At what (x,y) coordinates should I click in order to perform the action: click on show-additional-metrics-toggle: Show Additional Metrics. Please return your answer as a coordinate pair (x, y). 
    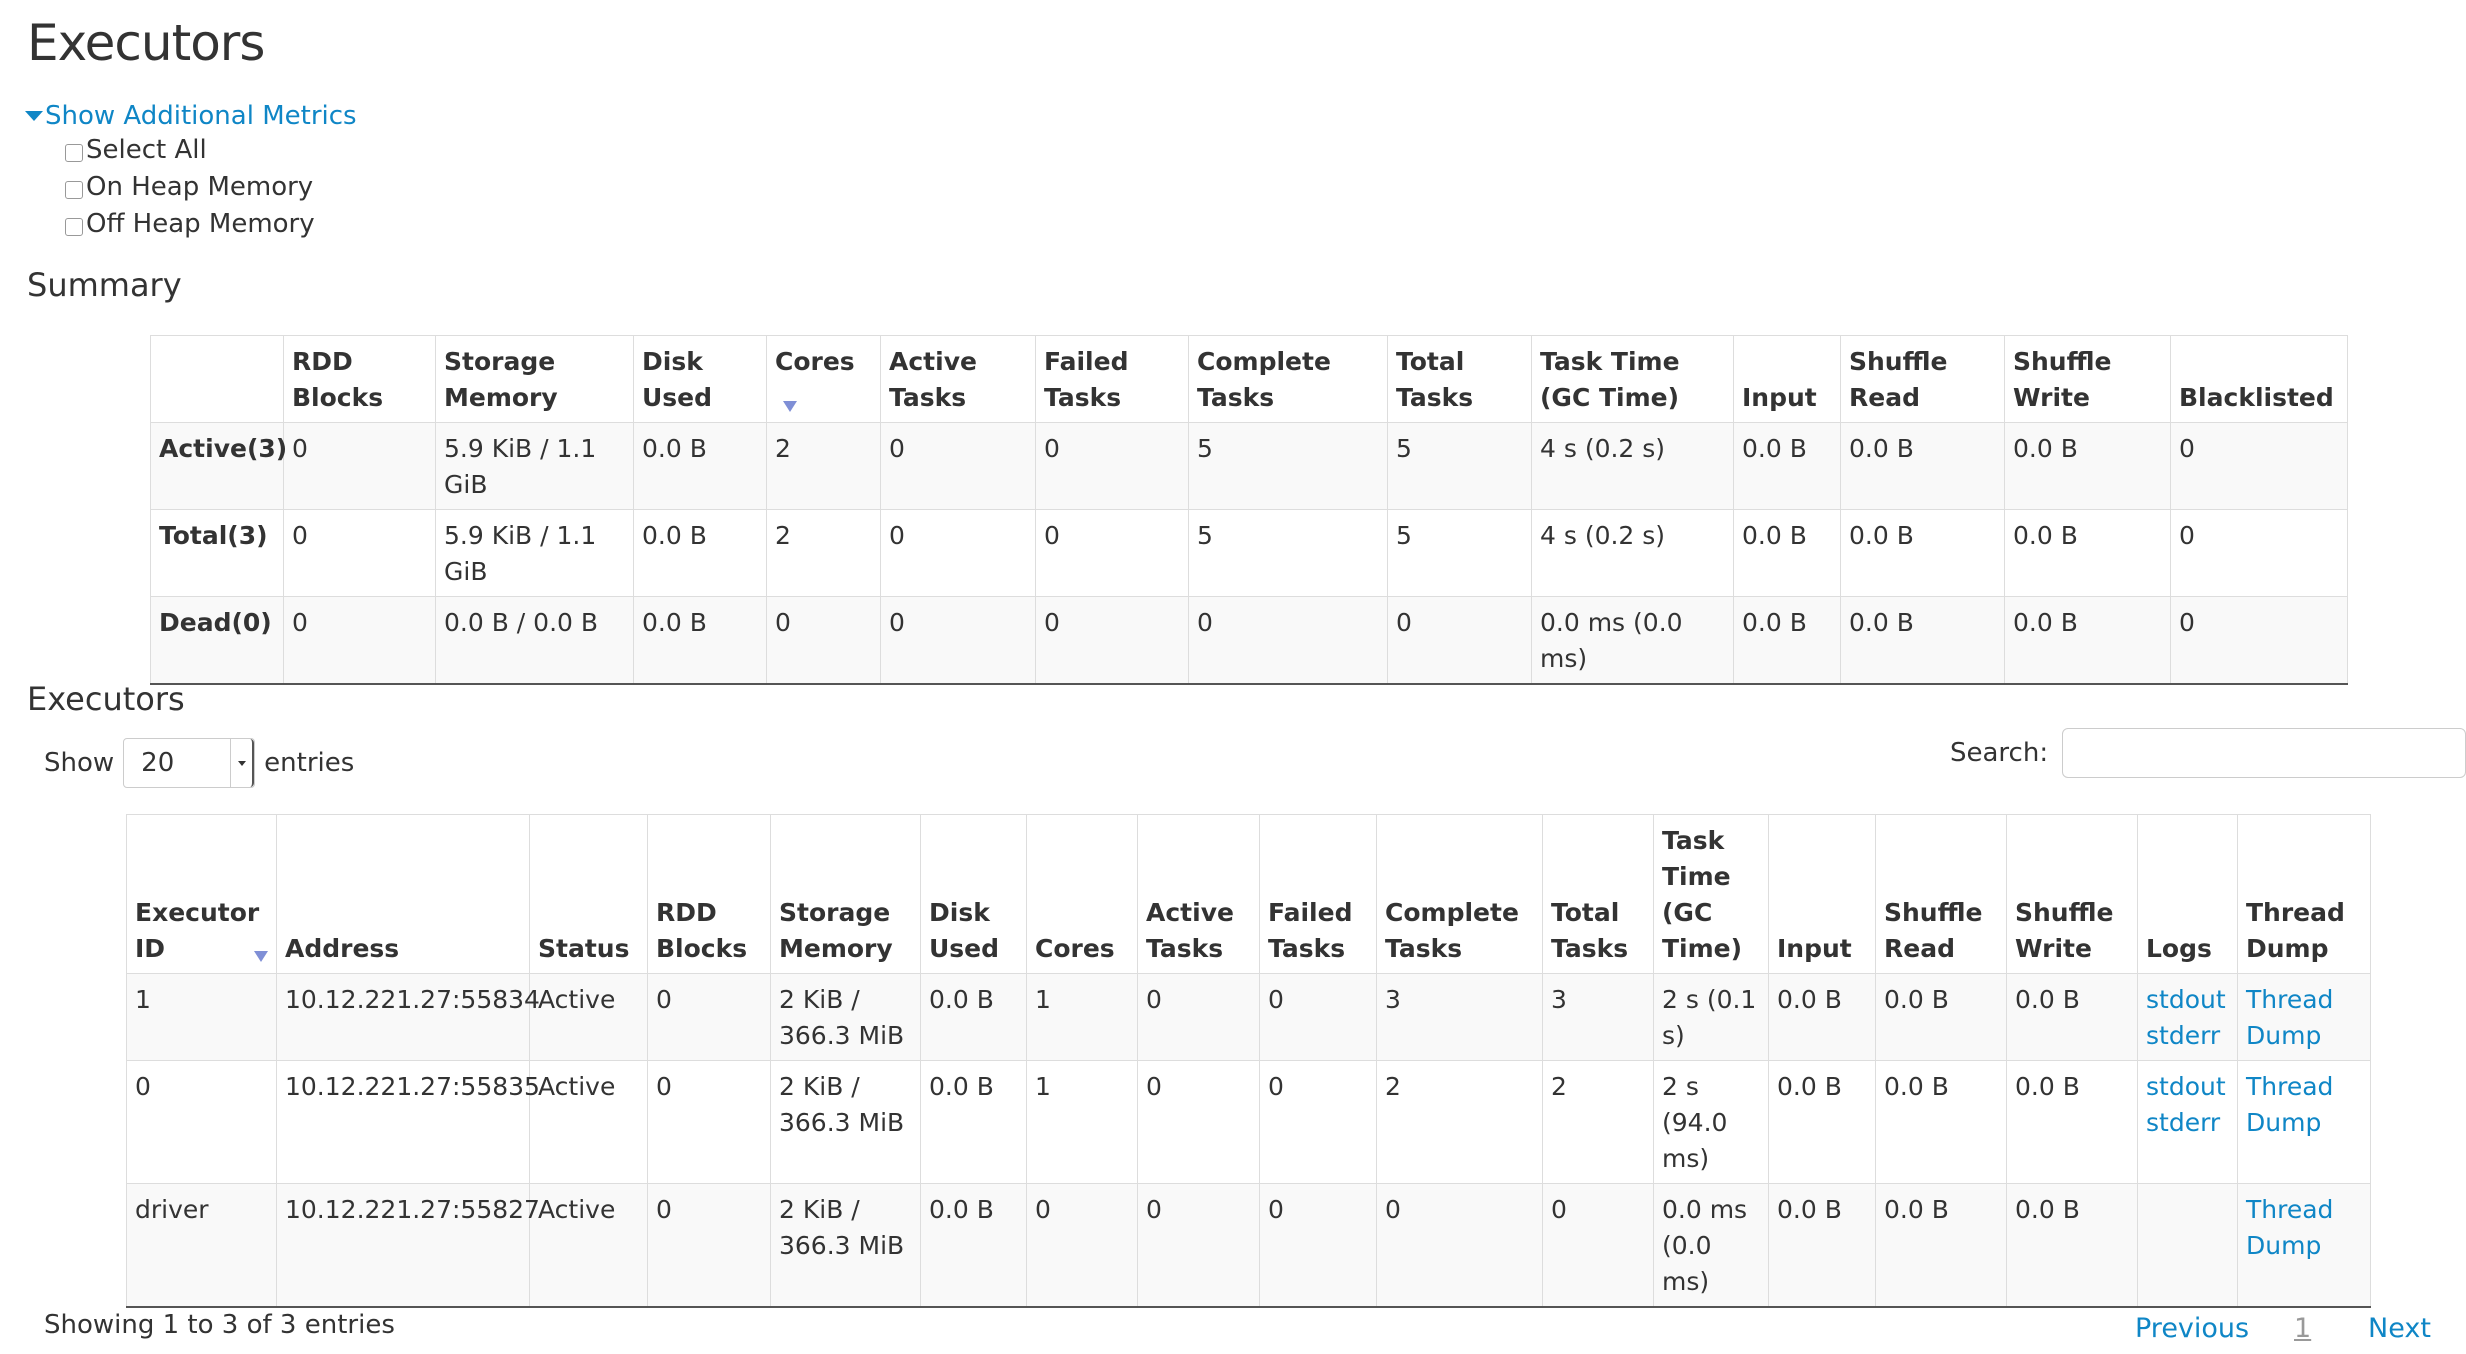
    Looking at the image, I should click on (191, 116).